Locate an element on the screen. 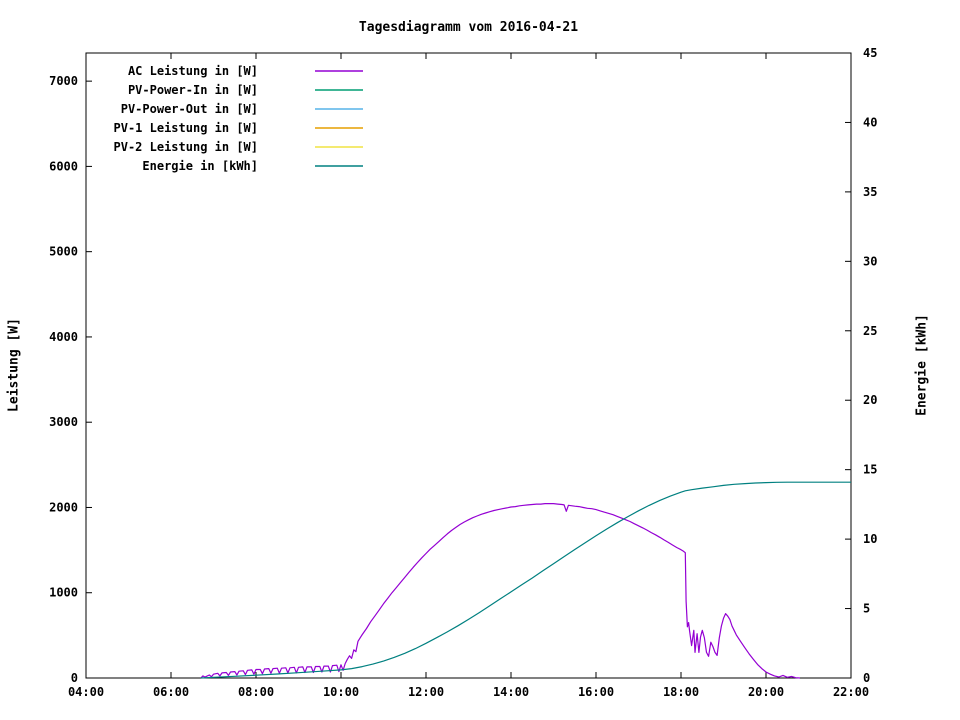  y-left-tick-label: 1000 is located at coordinates (63, 593).